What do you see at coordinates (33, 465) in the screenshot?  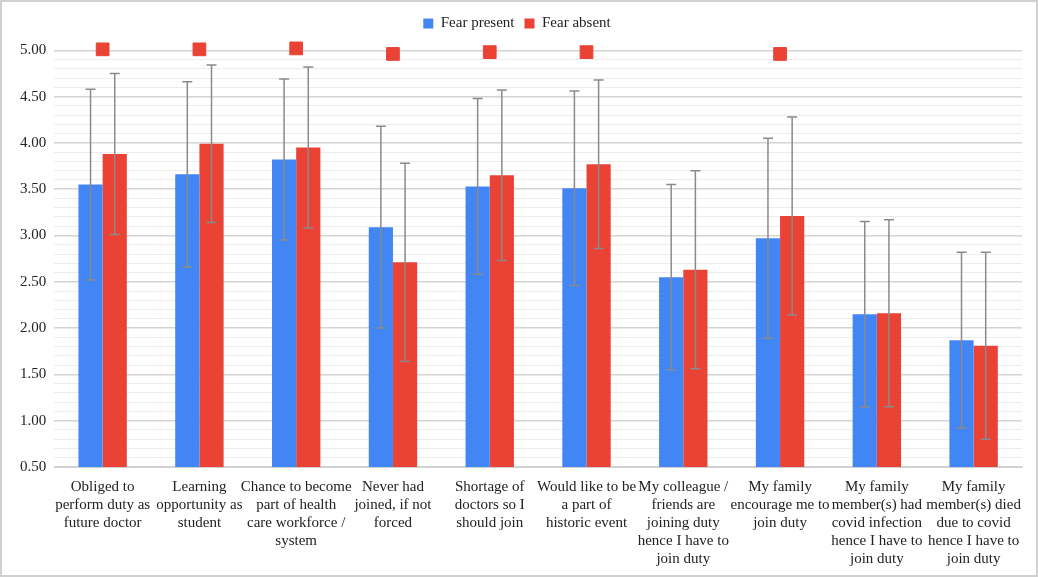 I see `y-tick-label: 0.50` at bounding box center [33, 465].